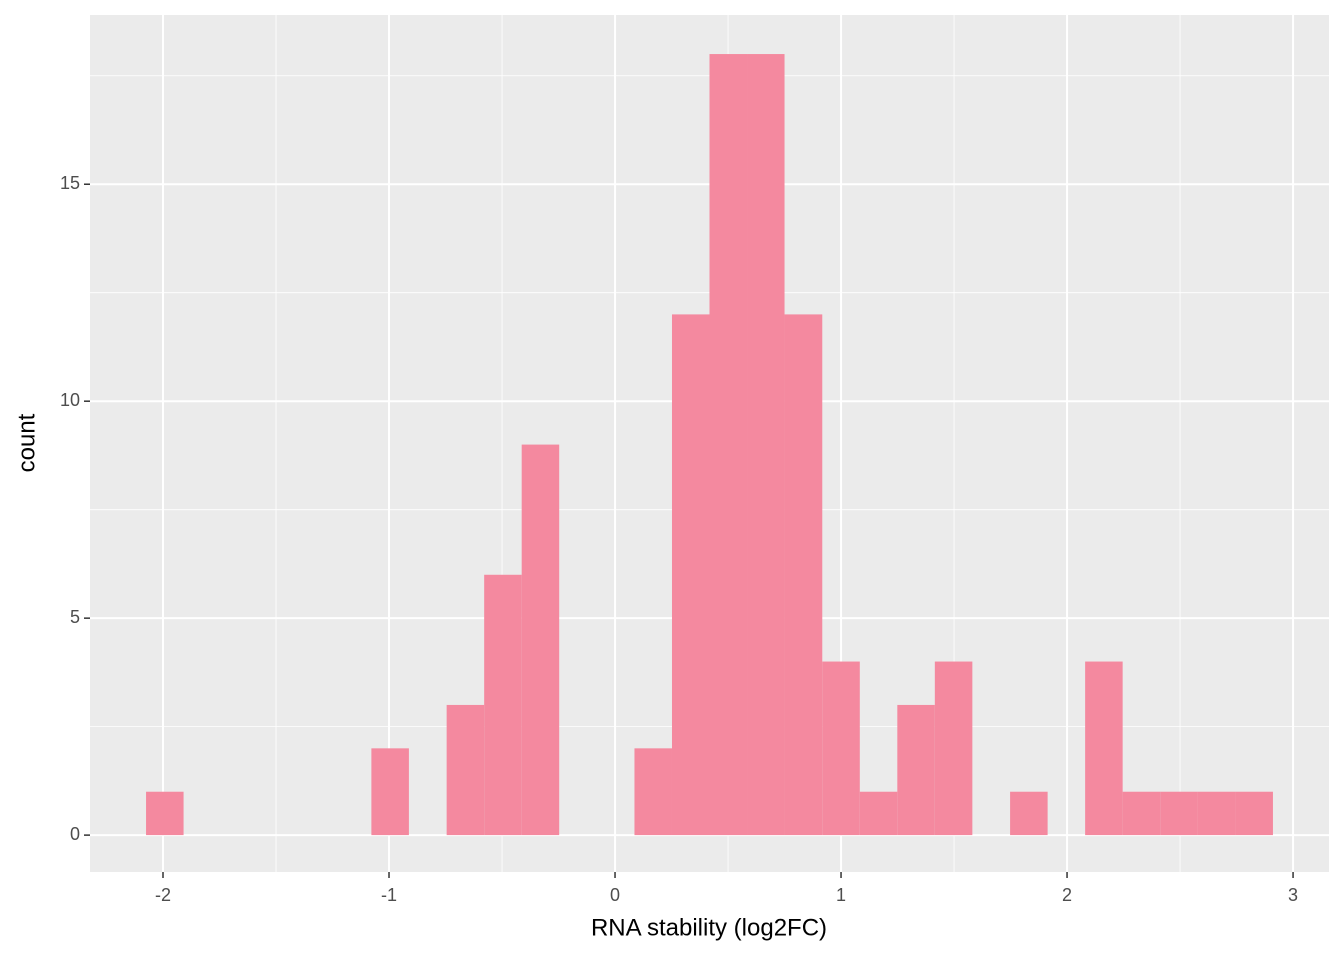 The image size is (1344, 960). I want to click on y-tick-label: 15, so click(70, 183).